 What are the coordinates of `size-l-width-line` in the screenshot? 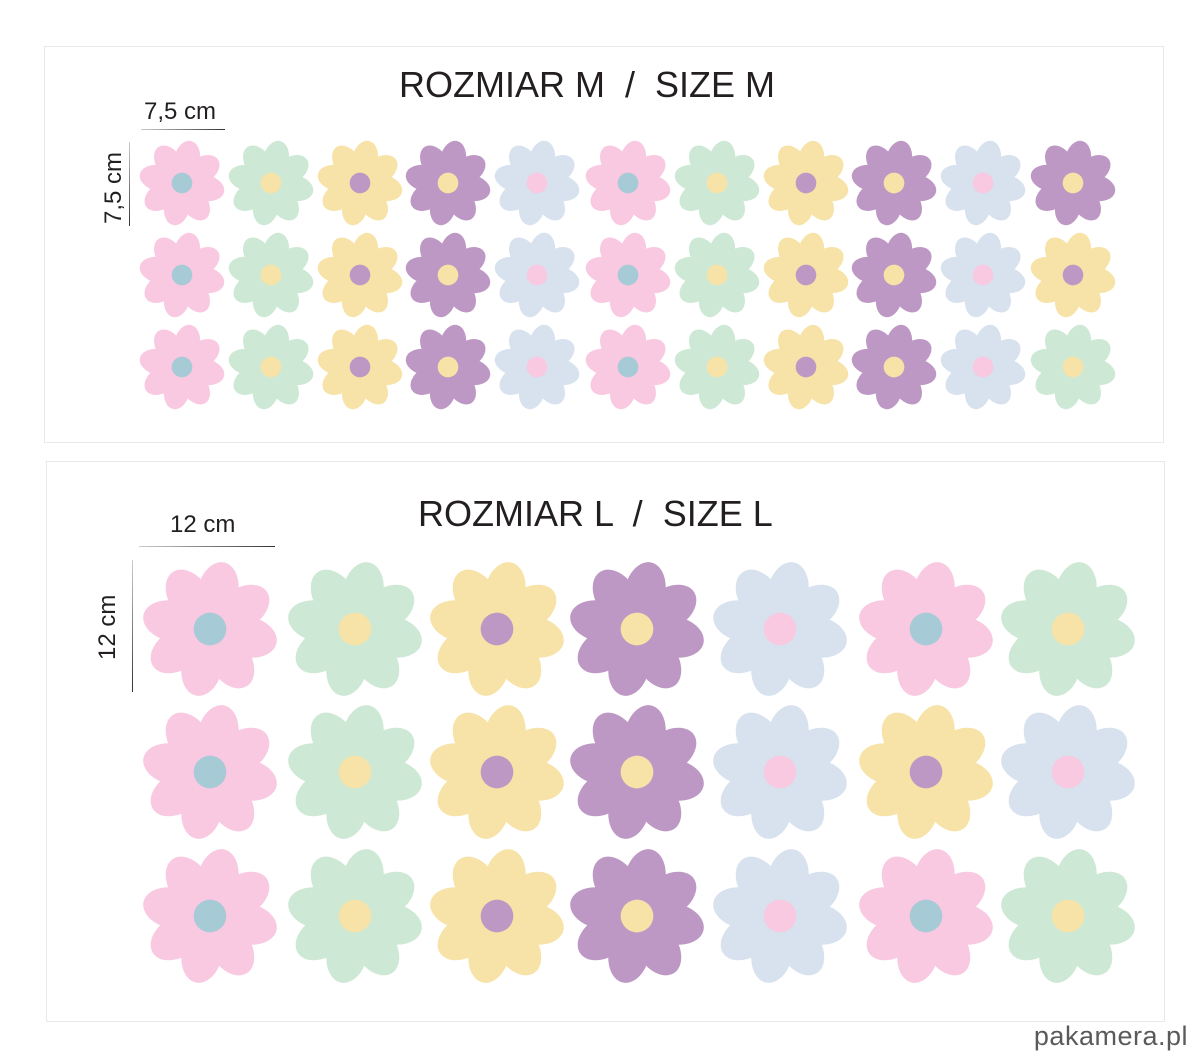 It's located at (207, 546).